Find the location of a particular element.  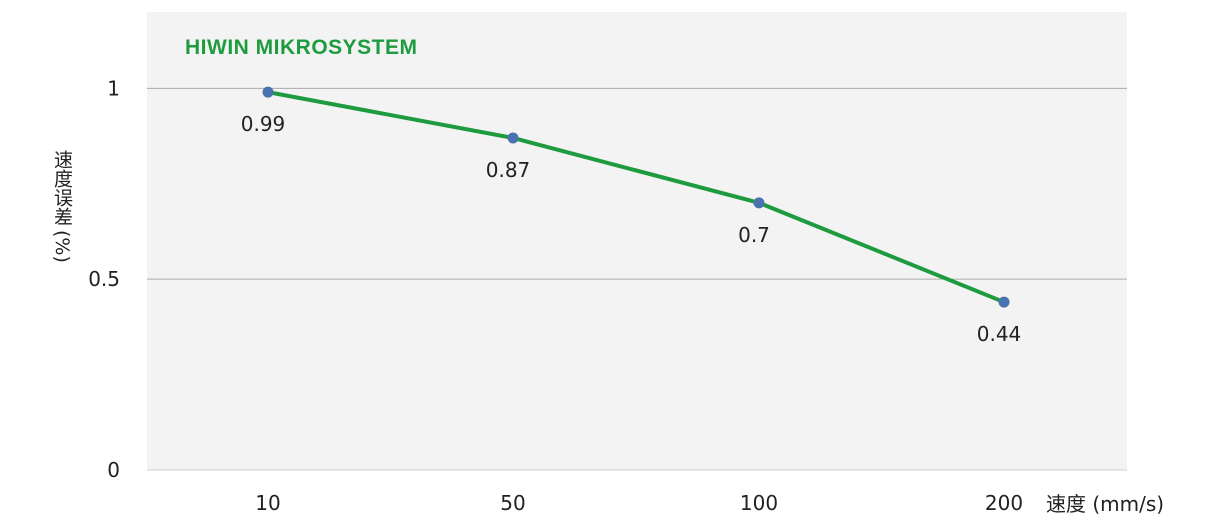

x-tick-label: 10 is located at coordinates (267, 503).